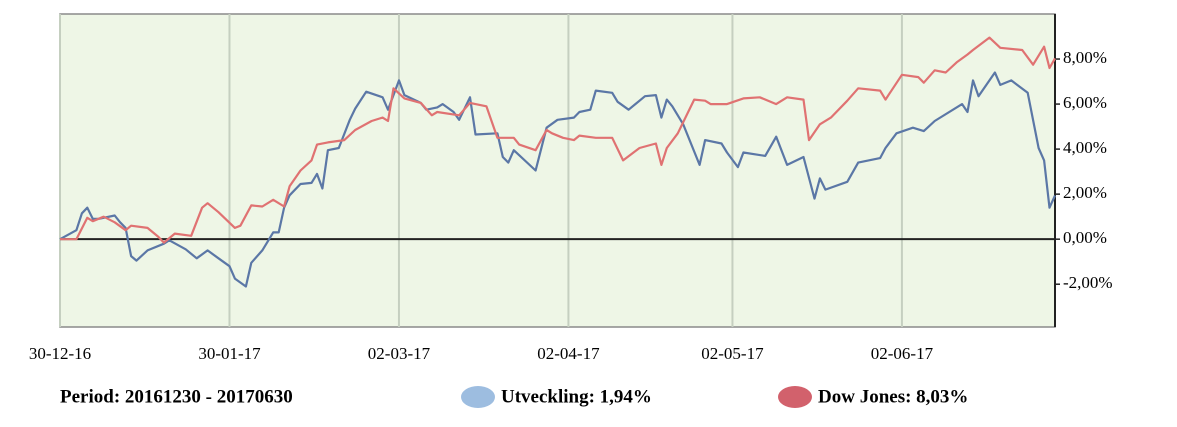 This screenshot has width=1177, height=427. I want to click on x-tick-label: 02-06-17, so click(902, 353).